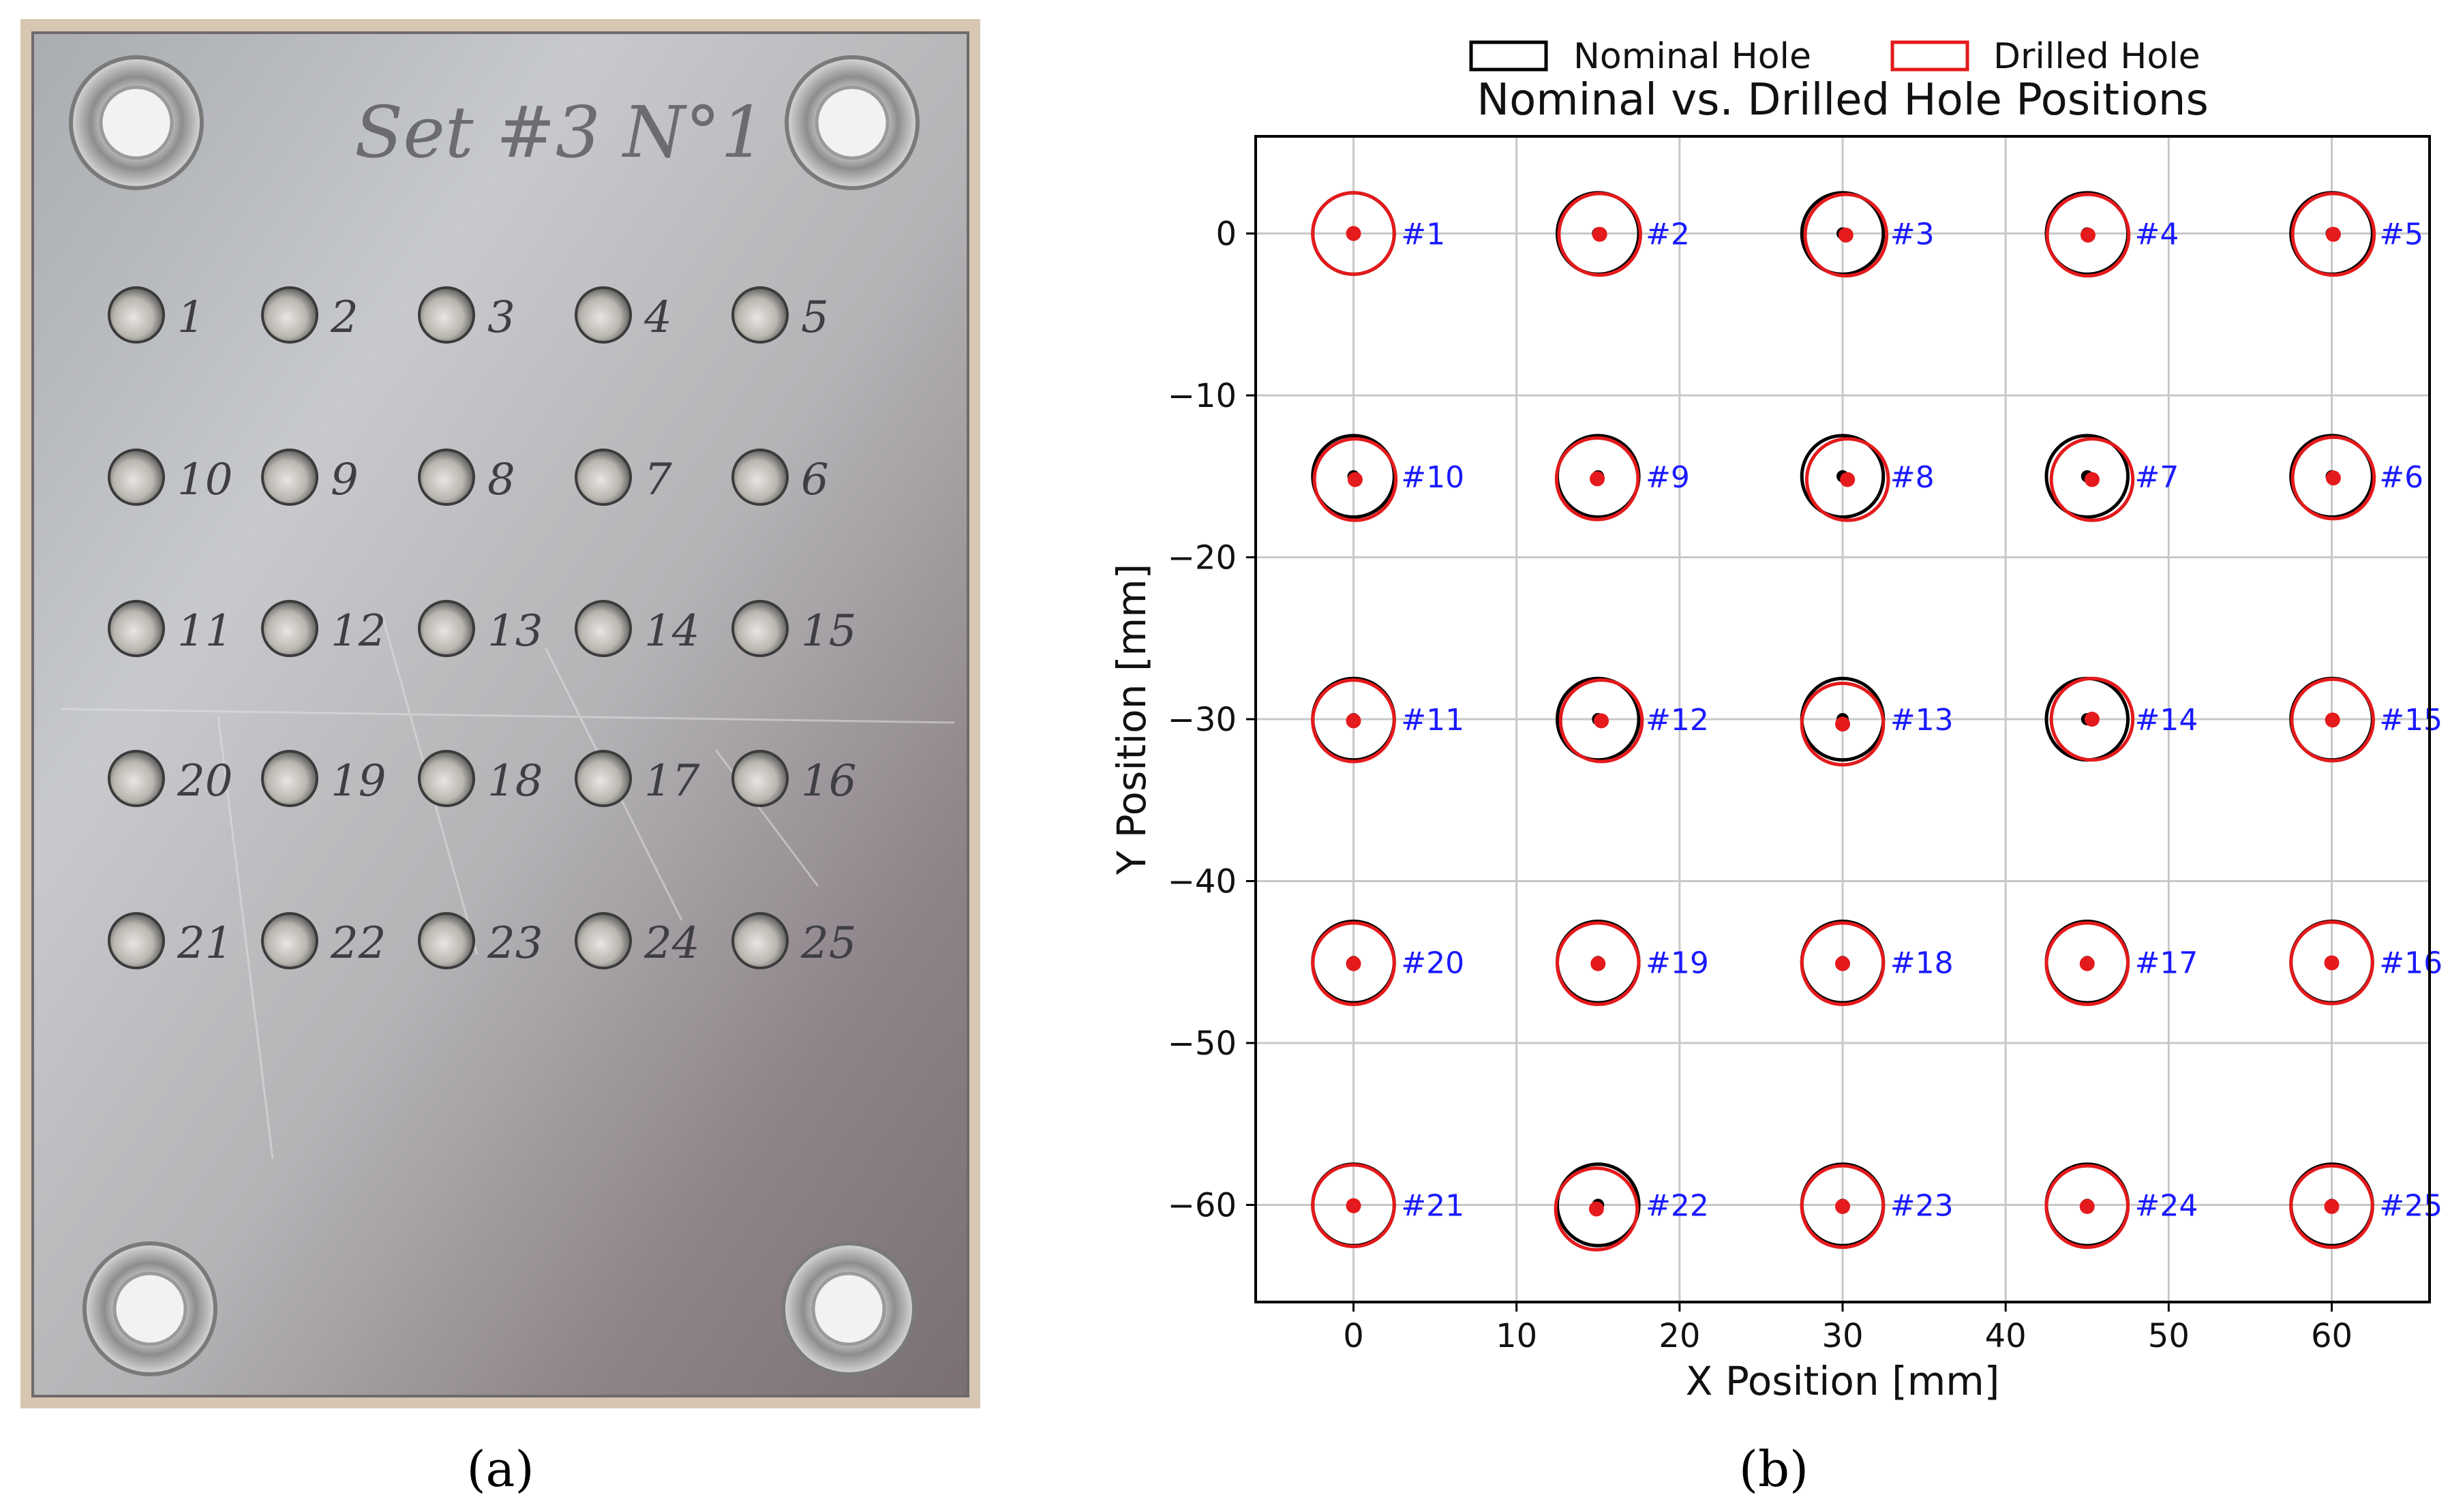 The width and height of the screenshot is (2450, 1512). I want to click on hole-id-label: #16, so click(2411, 963).